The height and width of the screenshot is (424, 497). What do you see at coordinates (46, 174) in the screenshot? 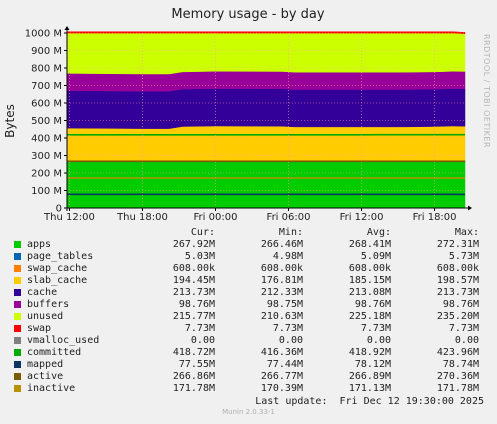
I see `y-tick-label: 200 M` at bounding box center [46, 174].